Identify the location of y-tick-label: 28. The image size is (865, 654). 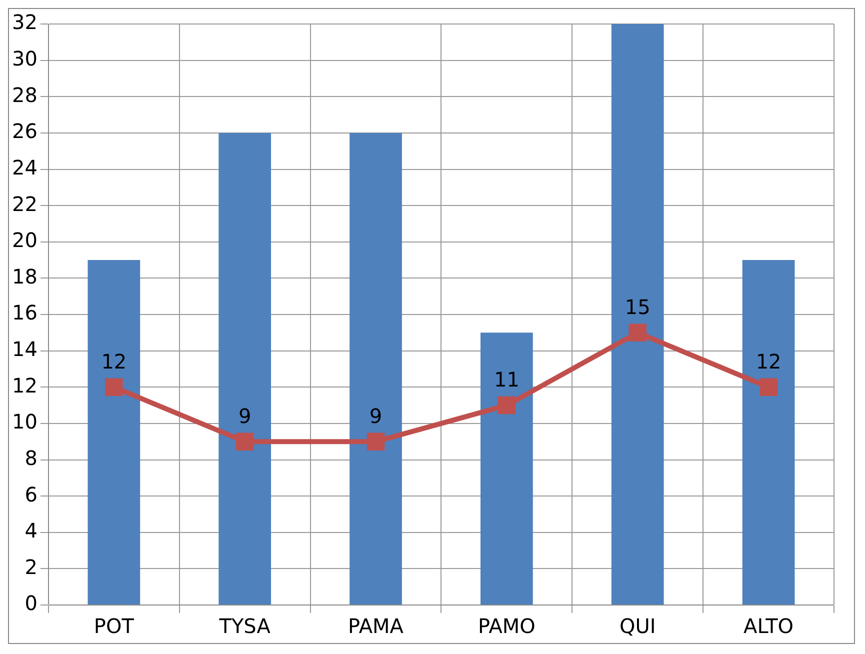
(25, 94).